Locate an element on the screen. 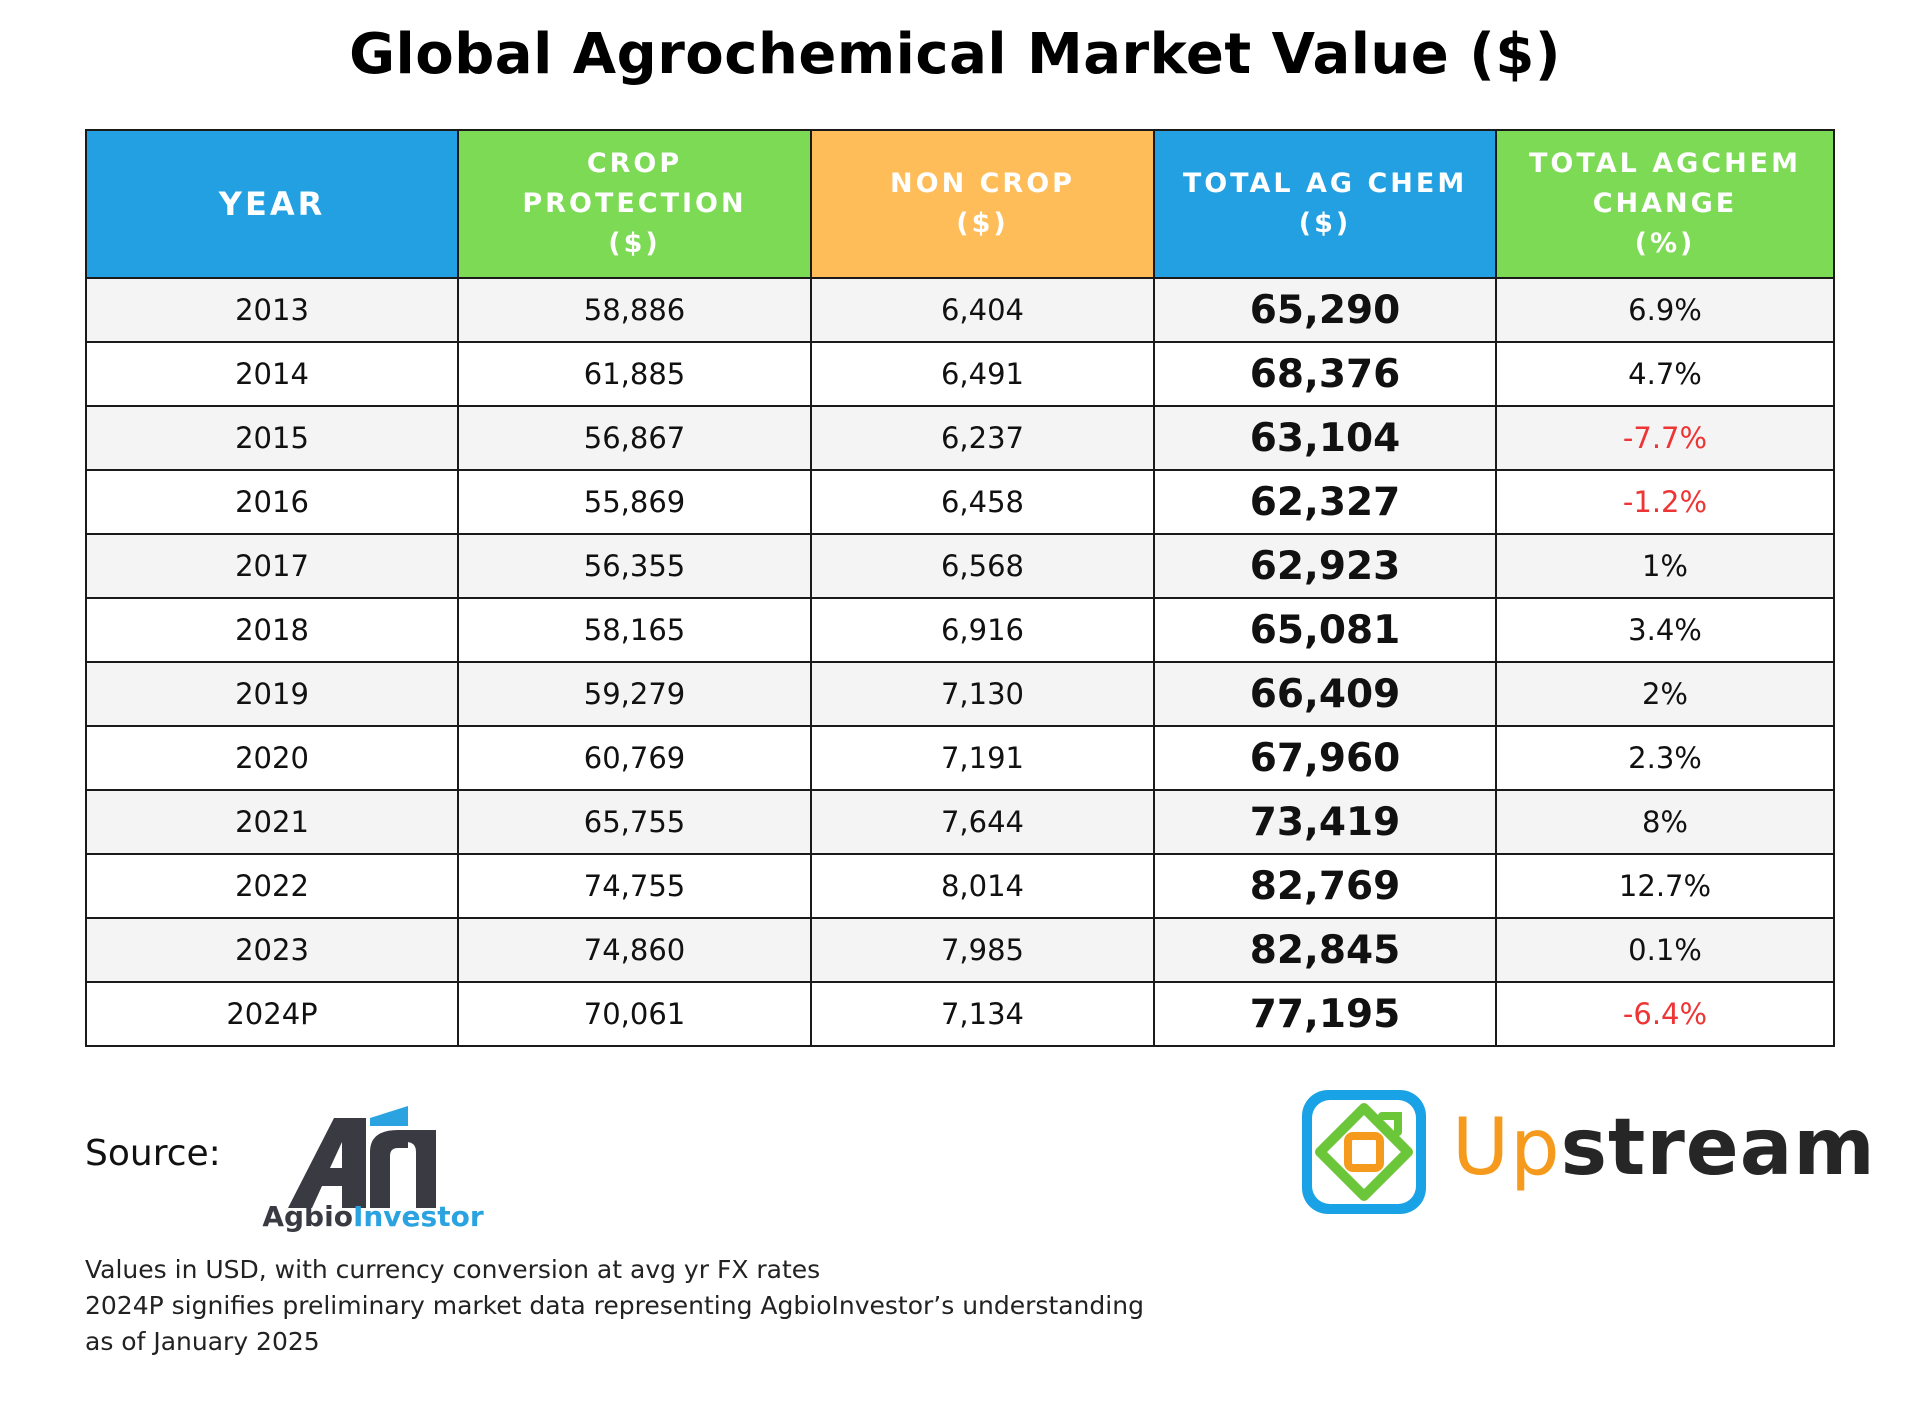 Image resolution: width=1910 pixels, height=1422 pixels. year-cell: 2016 is located at coordinates (272, 502).